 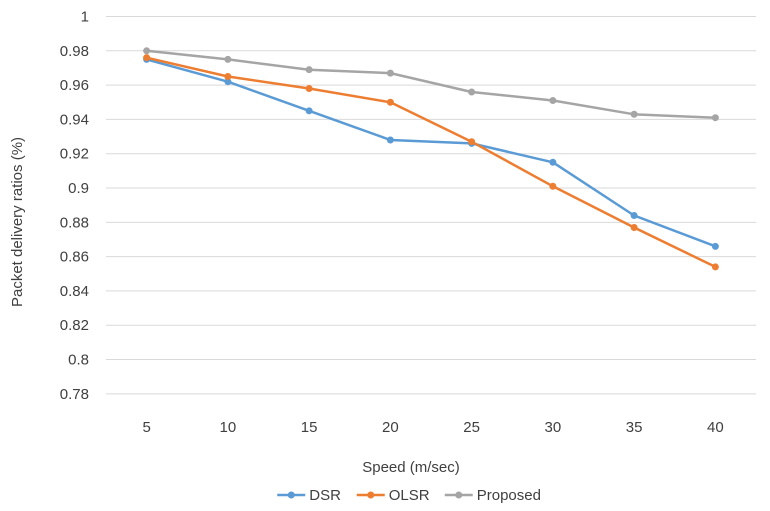 What do you see at coordinates (85, 17) in the screenshot?
I see `y-tick-label: 1` at bounding box center [85, 17].